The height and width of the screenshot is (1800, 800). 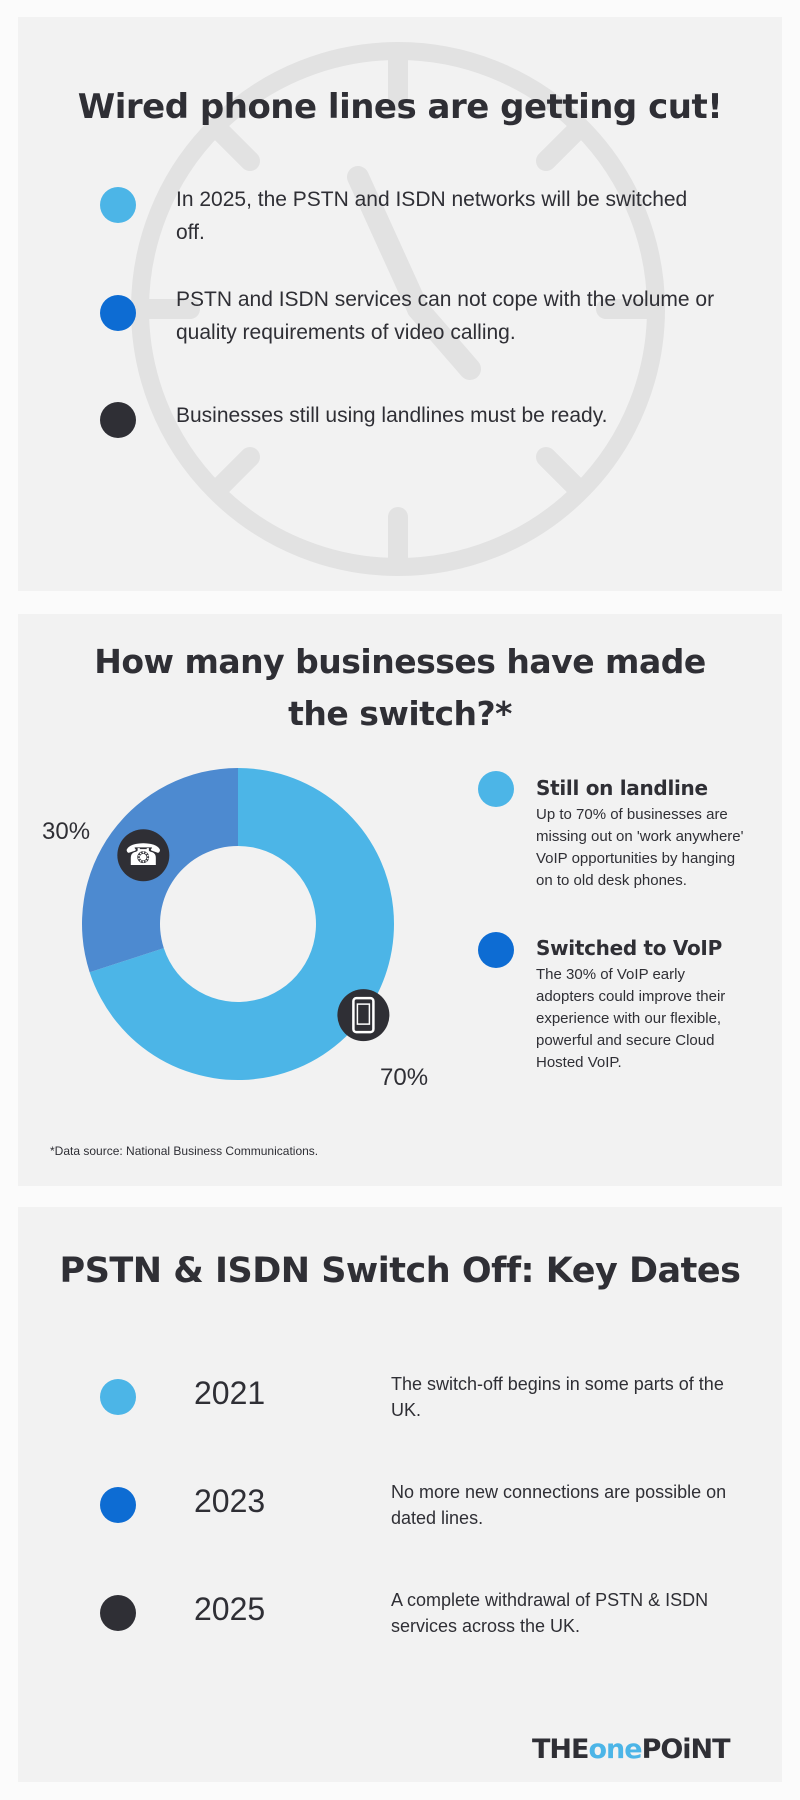 What do you see at coordinates (400, 1271) in the screenshot?
I see `section-title: PSTN & ISDN Switch Off: Key Dates` at bounding box center [400, 1271].